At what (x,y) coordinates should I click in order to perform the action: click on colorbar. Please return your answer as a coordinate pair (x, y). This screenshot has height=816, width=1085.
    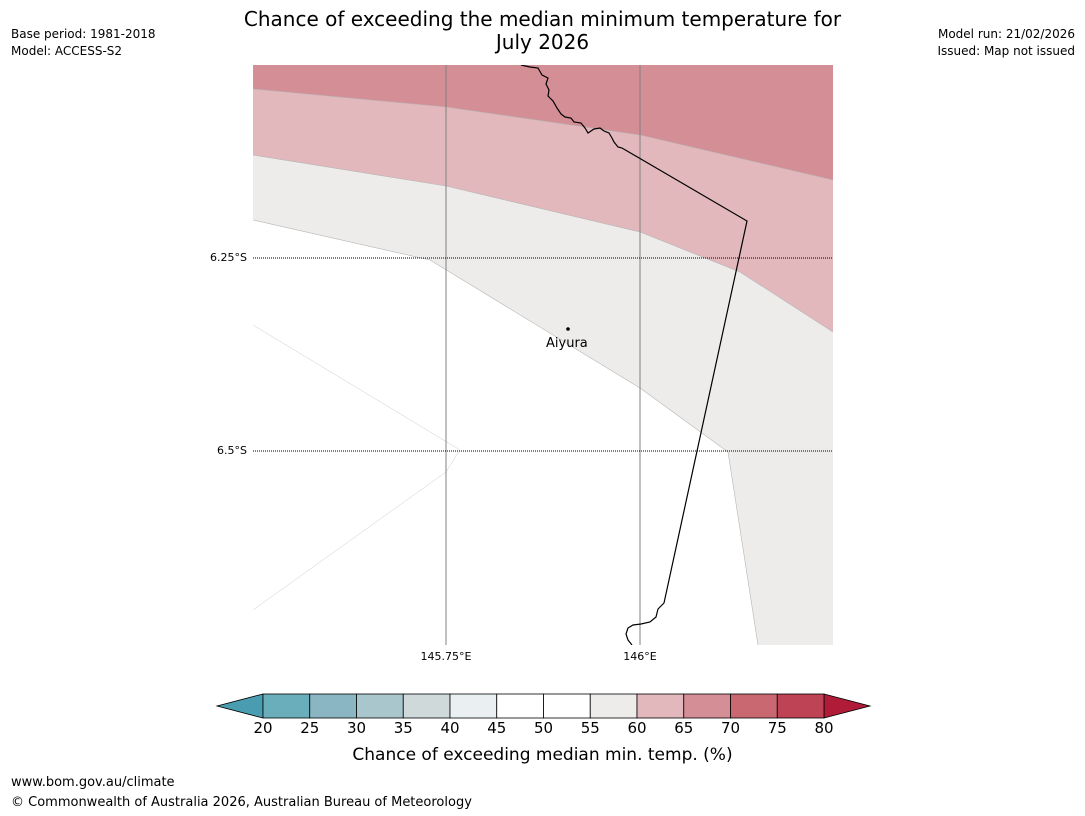
    Looking at the image, I should click on (543, 706).